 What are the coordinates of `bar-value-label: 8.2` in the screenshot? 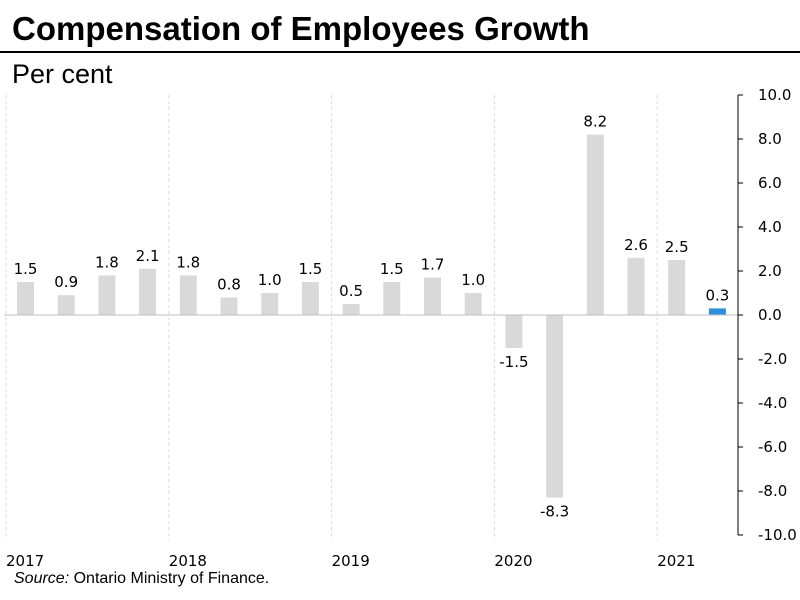 It's located at (595, 122).